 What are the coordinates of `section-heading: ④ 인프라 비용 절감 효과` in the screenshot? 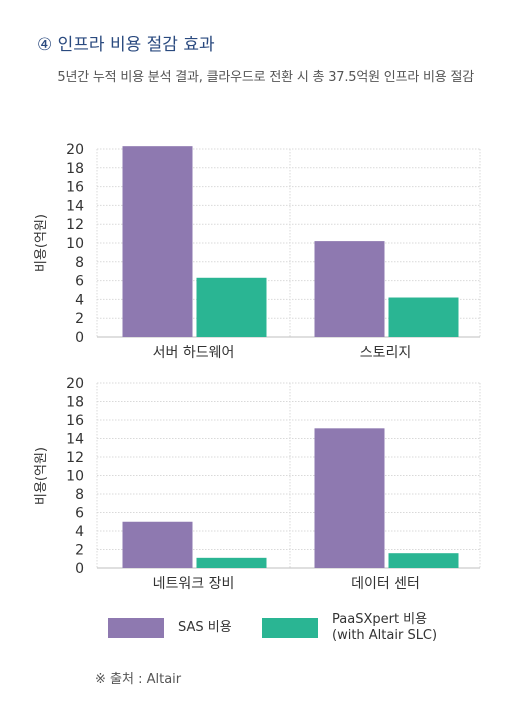 It's located at (126, 45).